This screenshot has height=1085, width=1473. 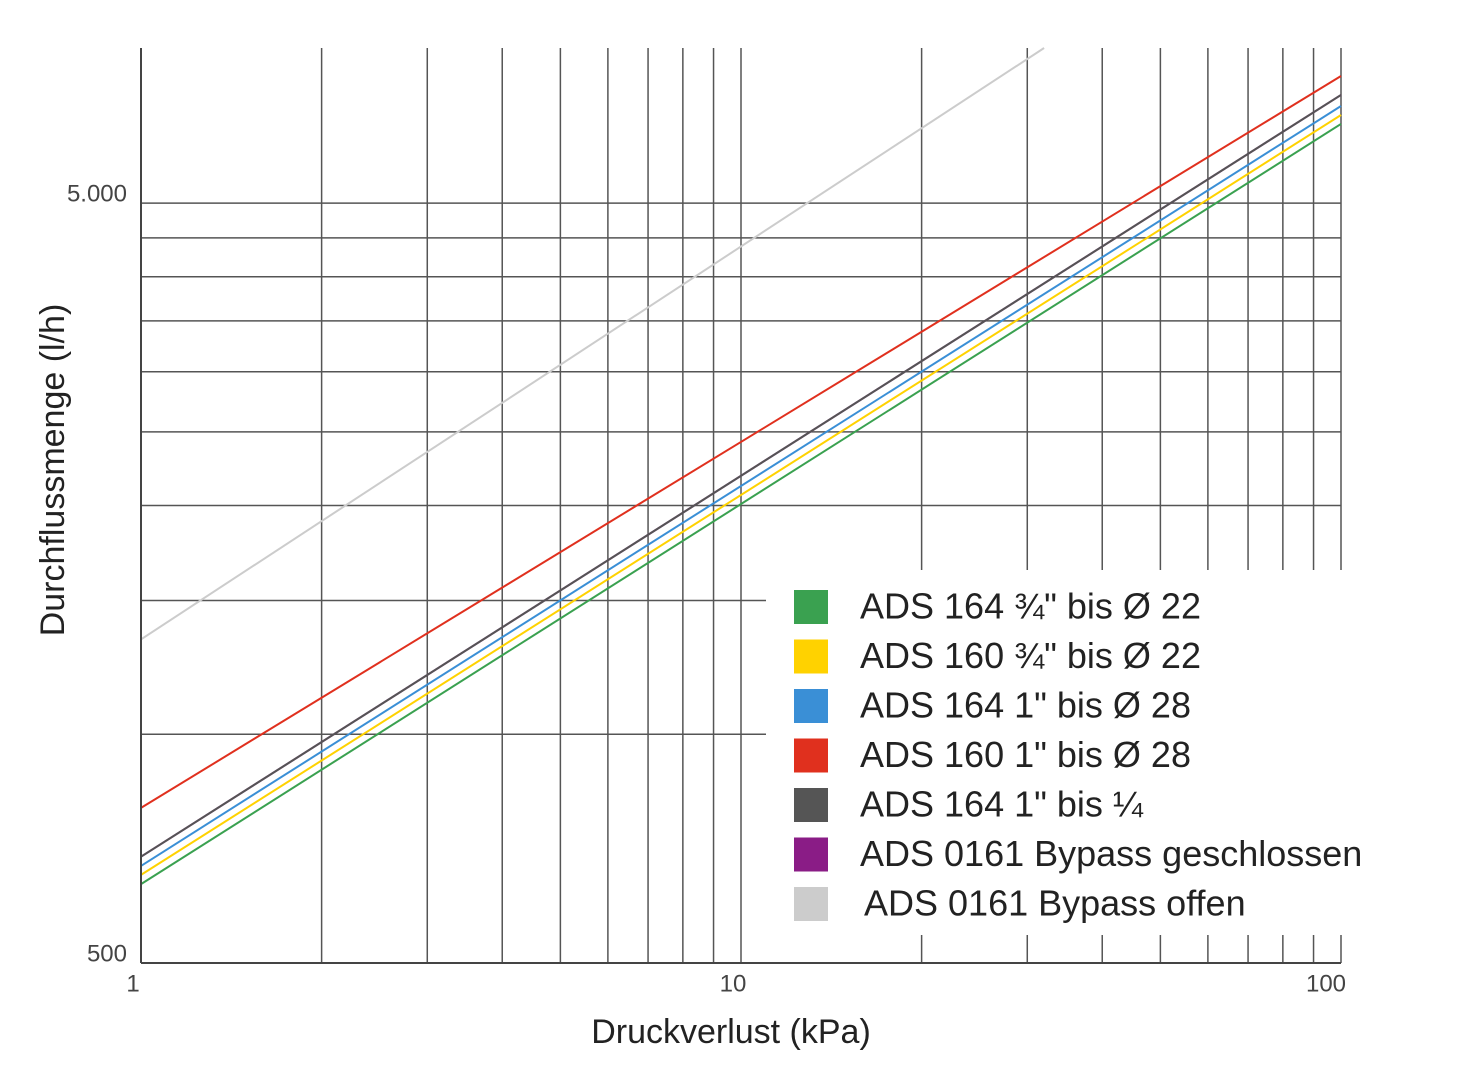 I want to click on x-tick-label: 10, so click(x=733, y=983).